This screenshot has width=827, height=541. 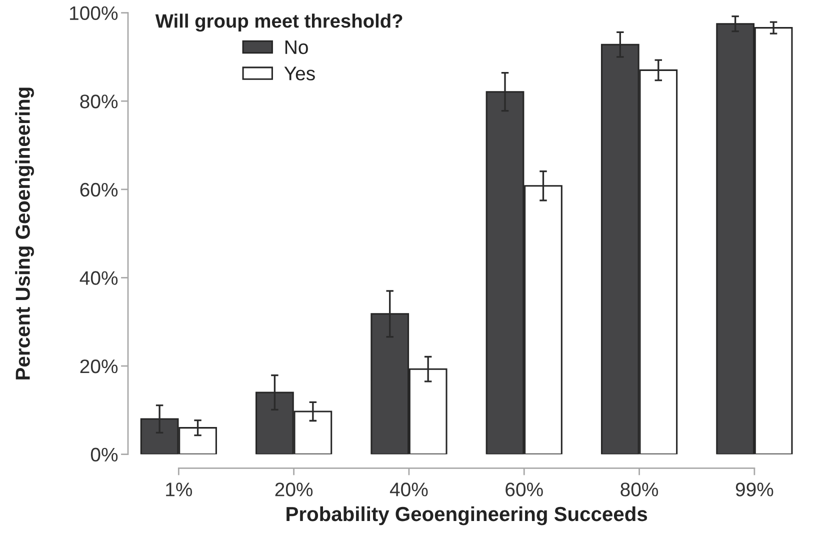 What do you see at coordinates (99, 366) in the screenshot?
I see `y-tick-label: 20%` at bounding box center [99, 366].